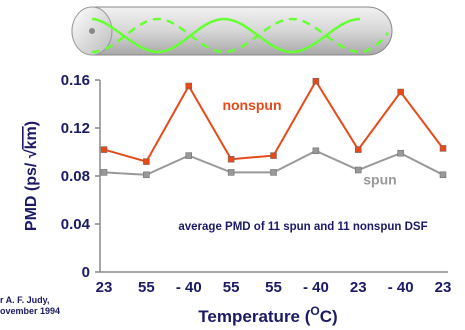 Image resolution: width=465 pixels, height=330 pixels. I want to click on y-axis-label: PMD (ps/ √km), so click(31, 176).